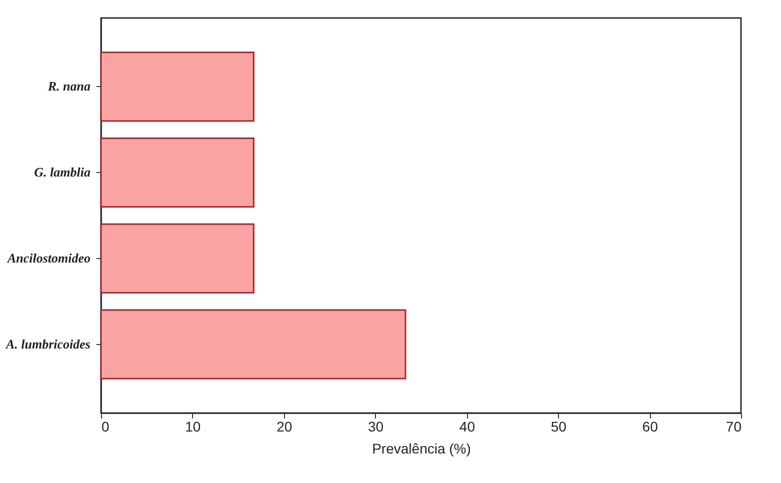  What do you see at coordinates (421, 448) in the screenshot?
I see `x-axis-title: Prevalência (%)` at bounding box center [421, 448].